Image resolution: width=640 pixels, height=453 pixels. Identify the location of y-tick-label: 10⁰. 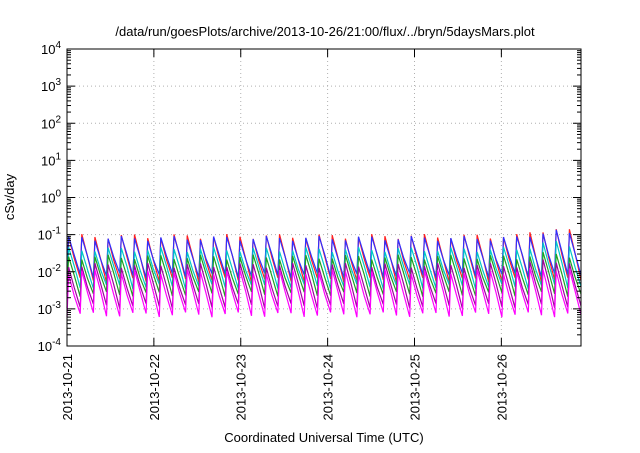
(51, 197).